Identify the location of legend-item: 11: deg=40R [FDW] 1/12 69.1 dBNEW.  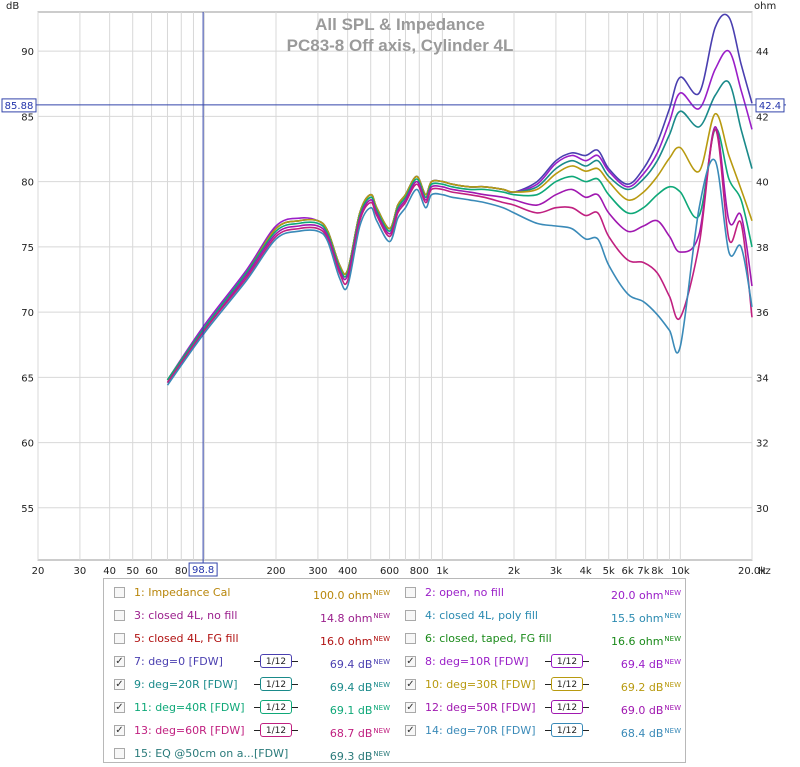
(259, 708).